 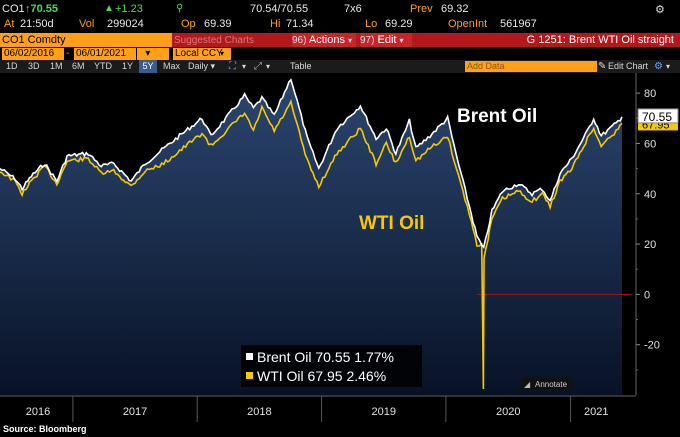 What do you see at coordinates (275, 24) in the screenshot?
I see `hi-label: Hi` at bounding box center [275, 24].